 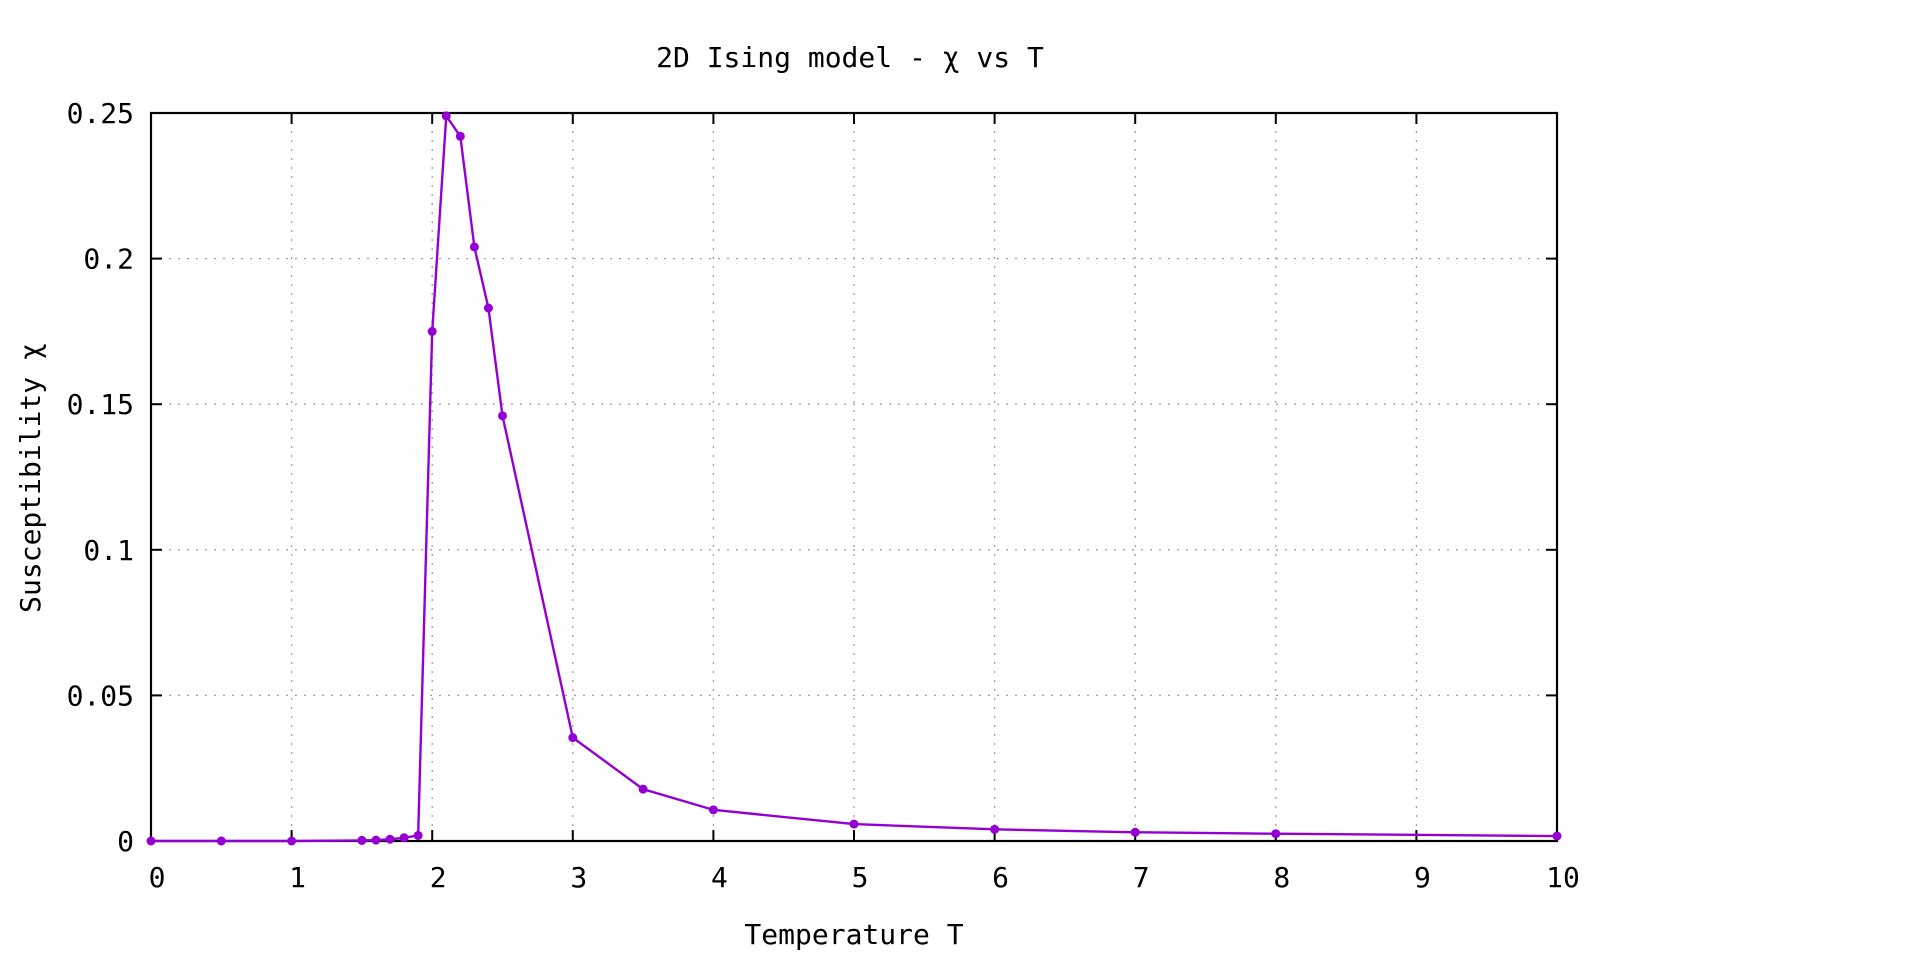 I want to click on y-axis-label: Susceptibility χ, so click(x=30, y=478).